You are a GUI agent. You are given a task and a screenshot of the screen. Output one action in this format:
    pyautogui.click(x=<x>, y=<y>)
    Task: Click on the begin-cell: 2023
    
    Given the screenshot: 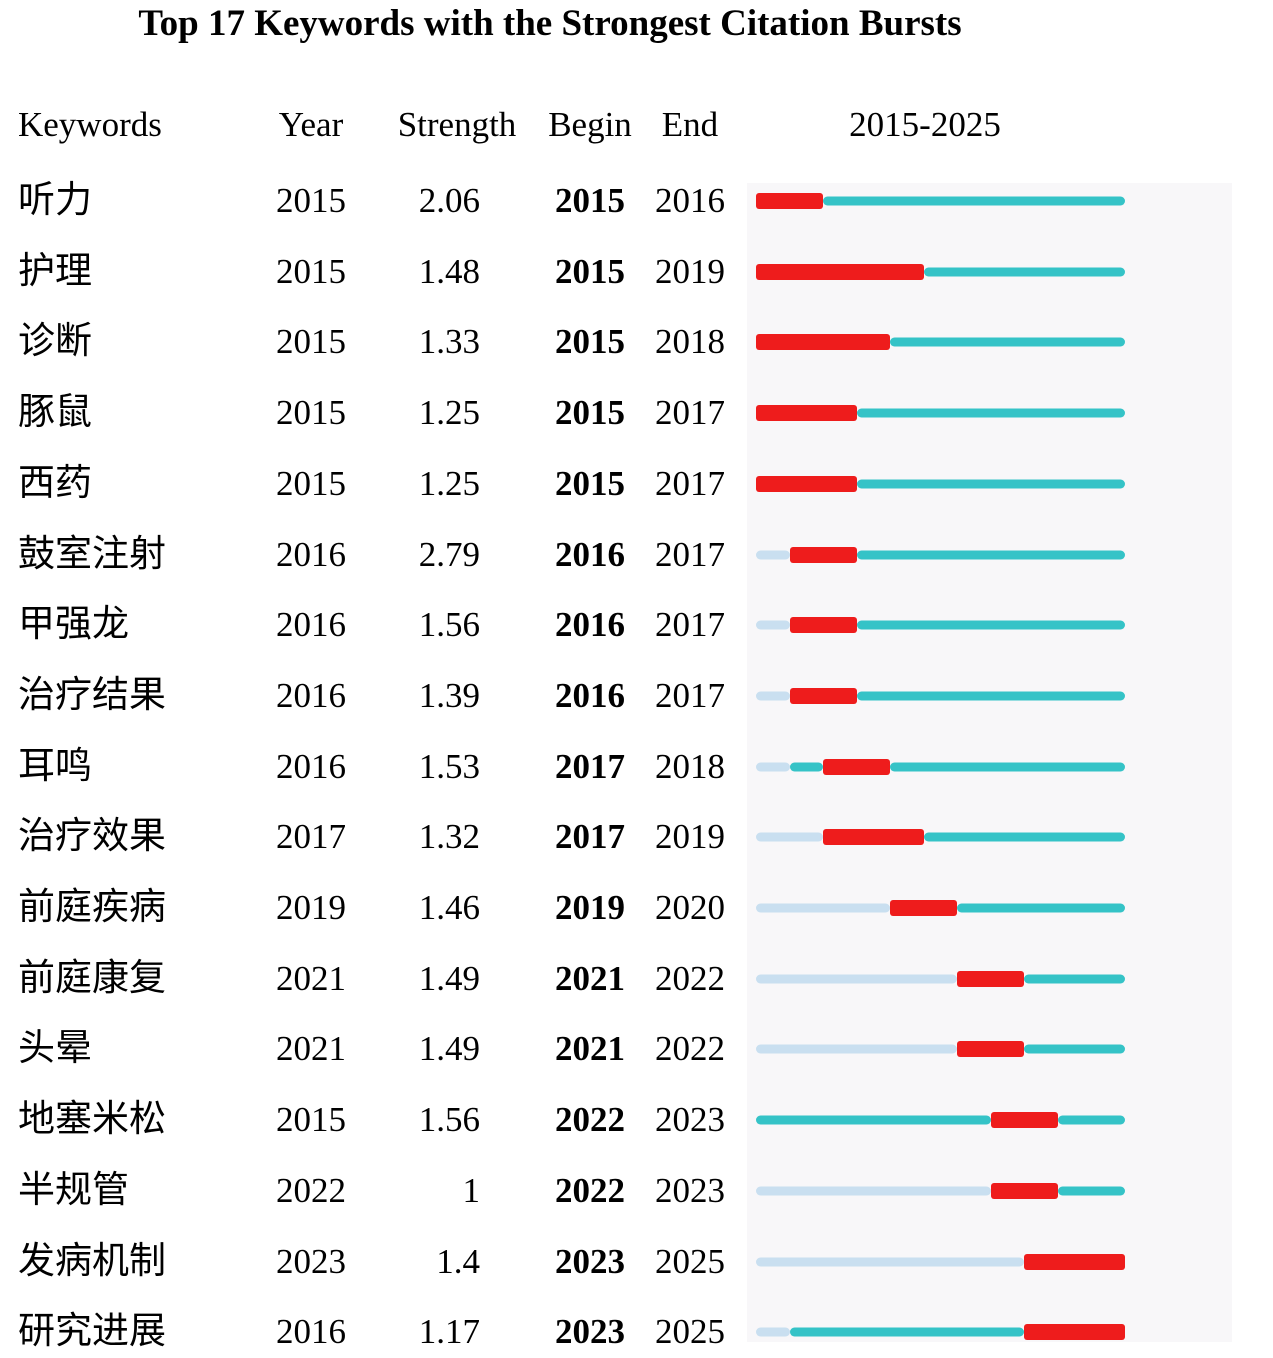 What is the action you would take?
    pyautogui.click(x=590, y=1261)
    